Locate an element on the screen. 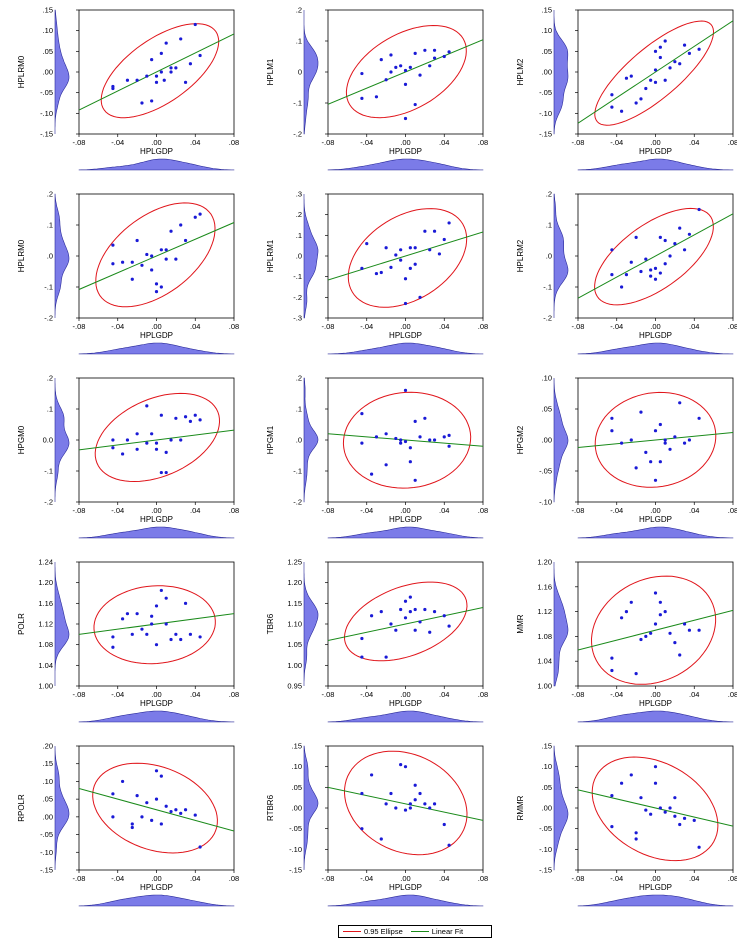 The height and width of the screenshot is (942, 737). y-tick-label: -.05 is located at coordinates (545, 92).